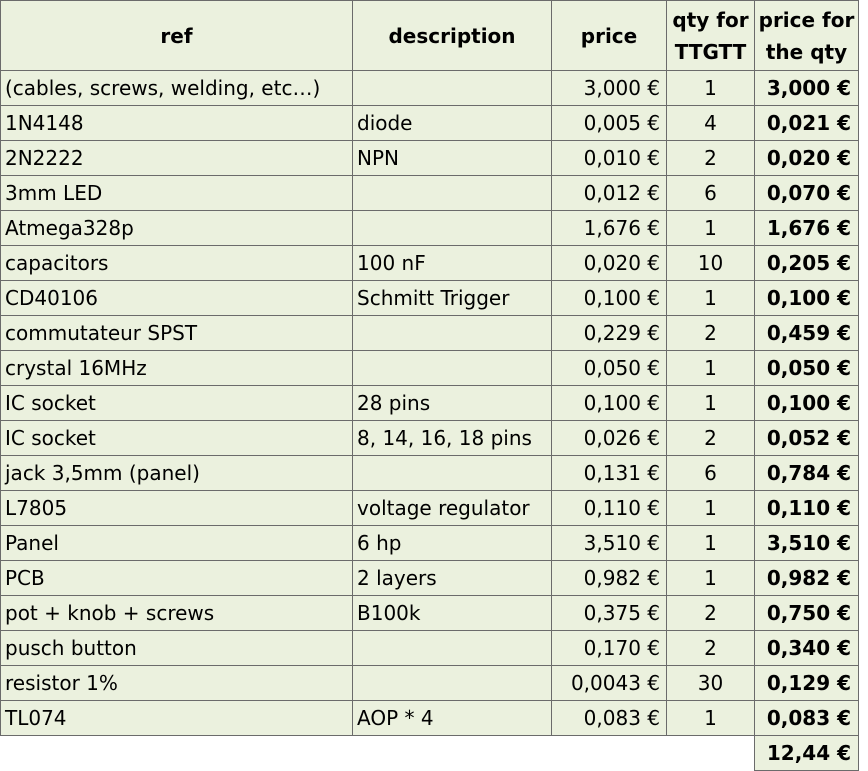  What do you see at coordinates (806, 333) in the screenshot?
I see `cell-total: 0,459 €` at bounding box center [806, 333].